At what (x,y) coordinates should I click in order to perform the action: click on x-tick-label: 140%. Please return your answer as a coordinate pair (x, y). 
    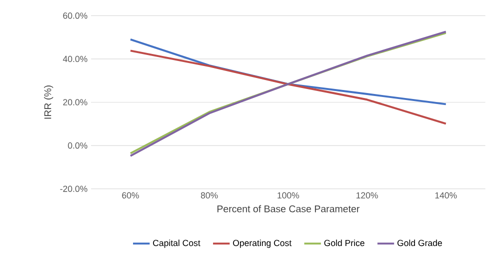
    Looking at the image, I should click on (446, 195).